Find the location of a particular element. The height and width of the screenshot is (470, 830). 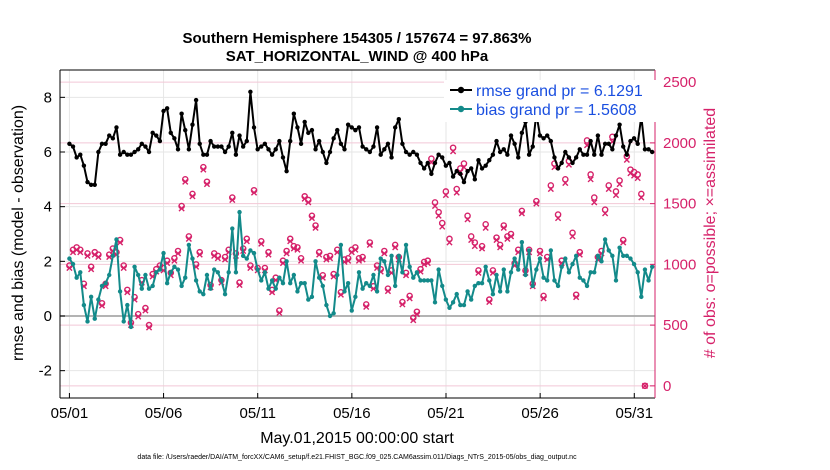

legend-rmse-label: rmse grand pr = 6.1291 is located at coordinates (559, 91).